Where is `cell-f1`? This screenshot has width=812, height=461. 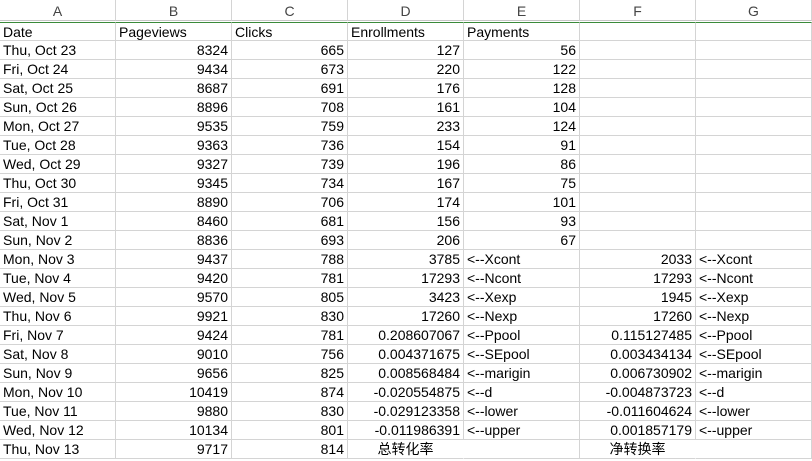
cell-f1 is located at coordinates (638, 31).